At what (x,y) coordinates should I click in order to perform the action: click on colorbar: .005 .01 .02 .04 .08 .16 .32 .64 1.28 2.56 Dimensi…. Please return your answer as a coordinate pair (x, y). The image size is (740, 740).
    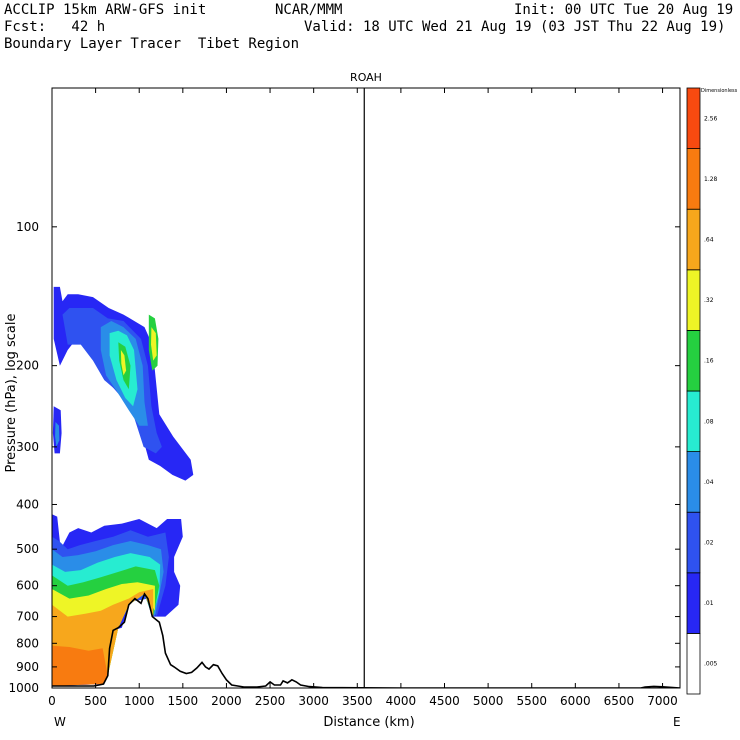
    Looking at the image, I should click on (712, 391).